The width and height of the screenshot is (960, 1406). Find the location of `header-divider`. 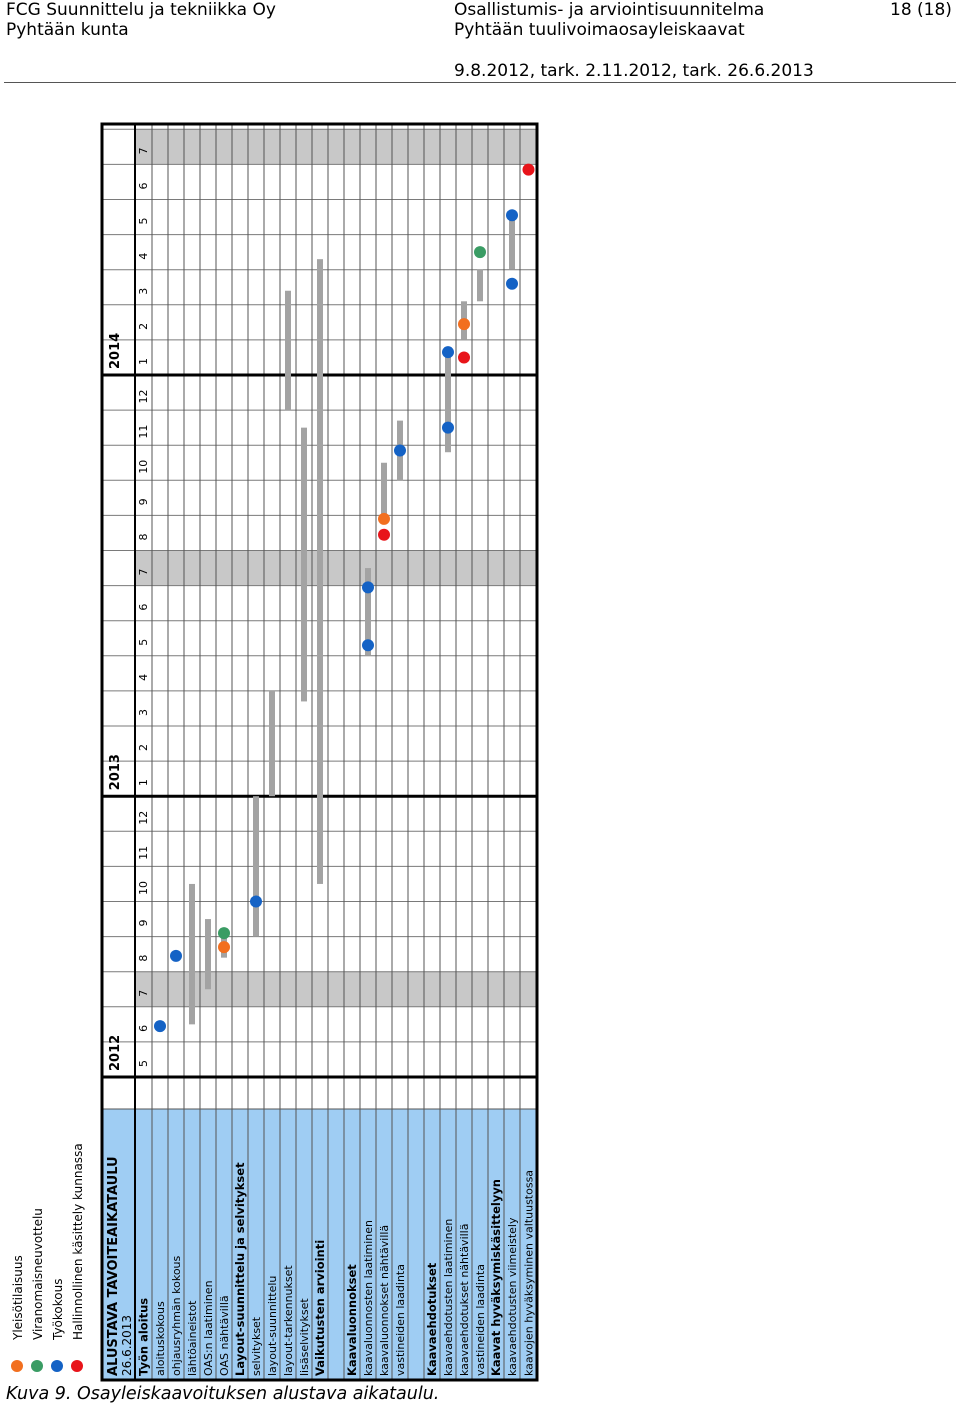

header-divider is located at coordinates (480, 82).